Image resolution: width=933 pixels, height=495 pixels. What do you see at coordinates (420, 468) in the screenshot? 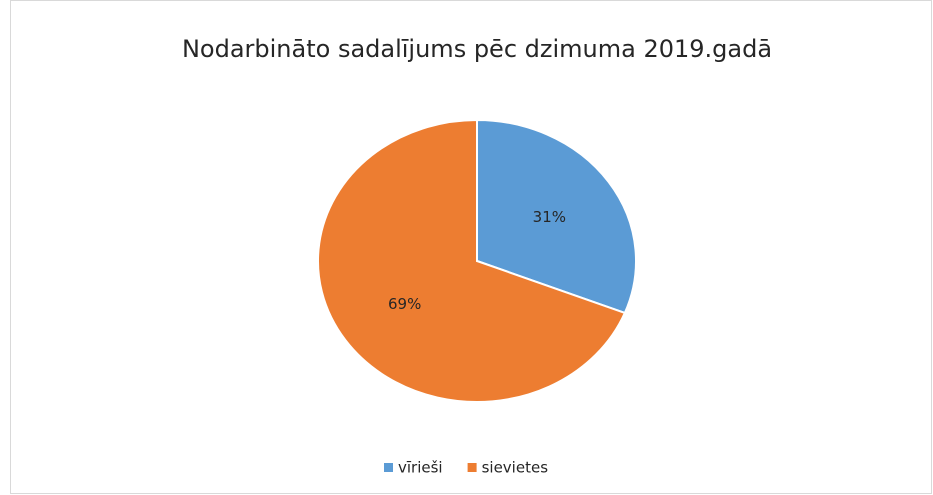
I see `legend-label: vīrieši` at bounding box center [420, 468].